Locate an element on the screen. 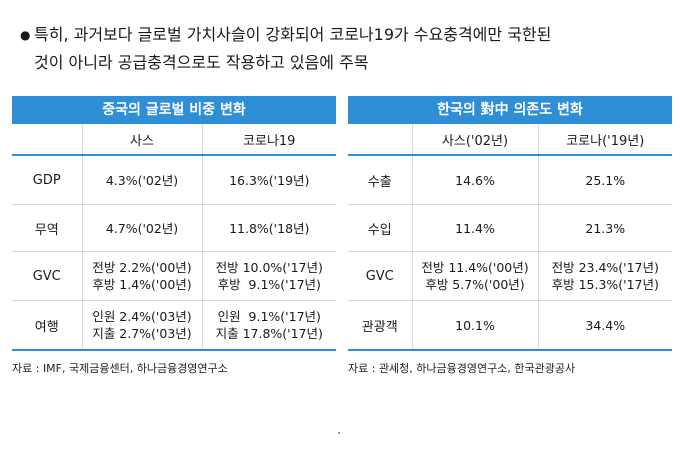  table-cell: 4.7%('02년) is located at coordinates (141, 228).